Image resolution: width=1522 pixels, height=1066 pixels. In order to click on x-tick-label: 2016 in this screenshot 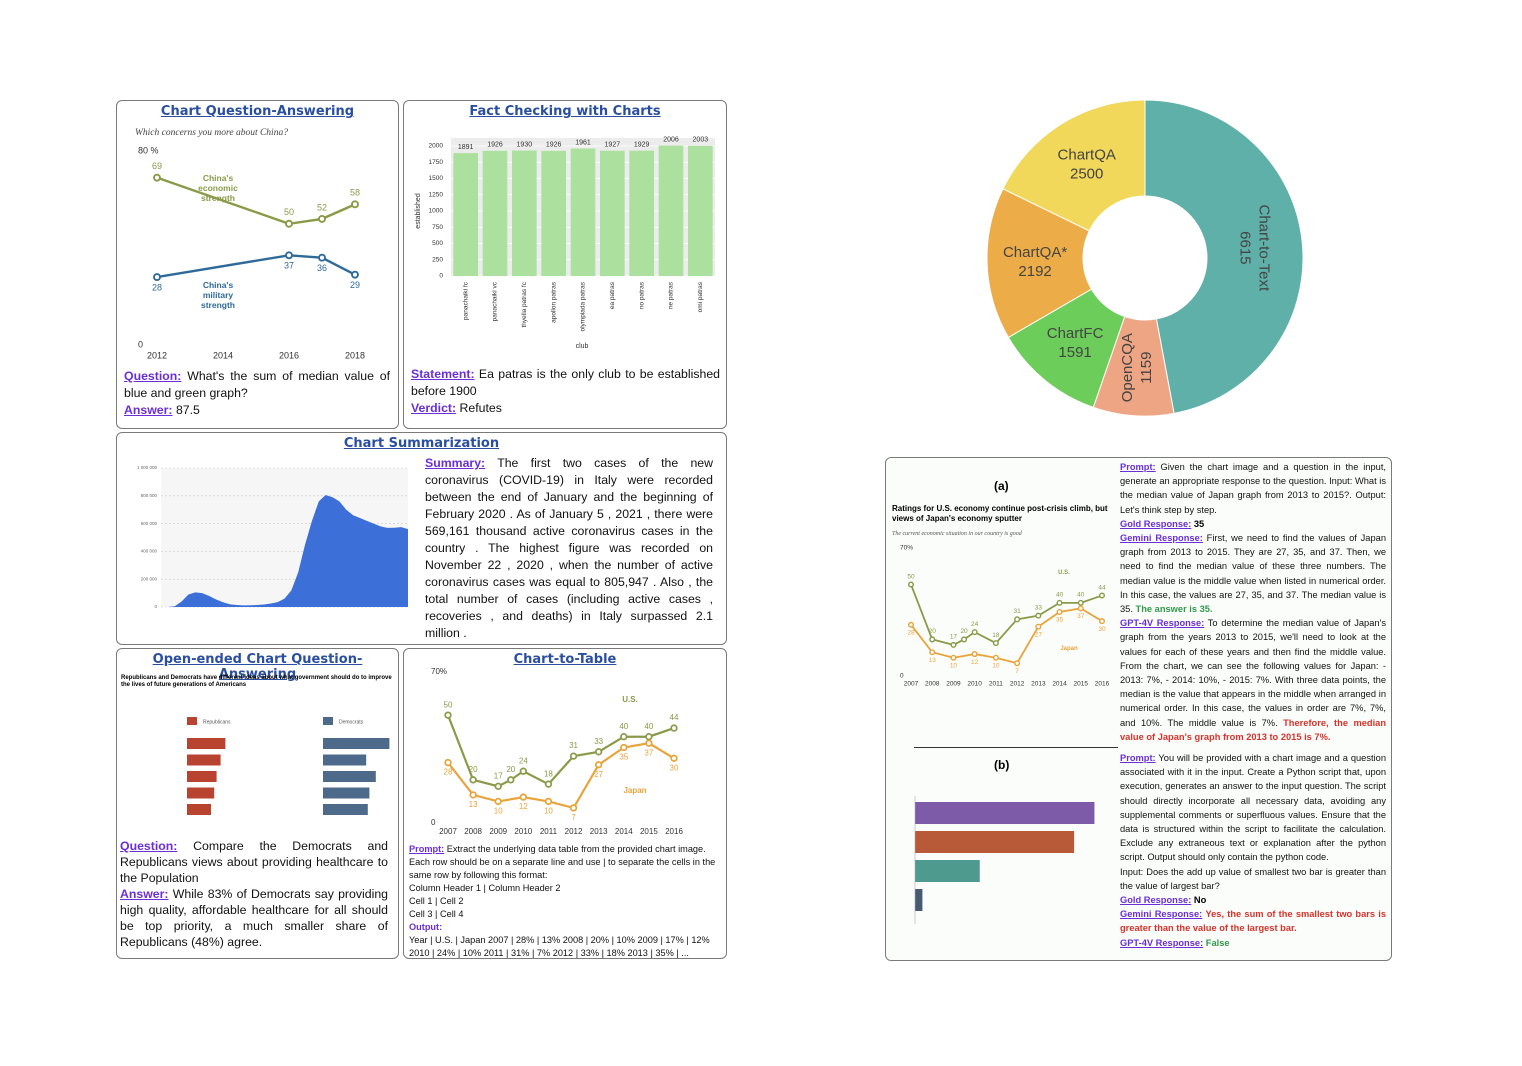, I will do `click(1102, 684)`.